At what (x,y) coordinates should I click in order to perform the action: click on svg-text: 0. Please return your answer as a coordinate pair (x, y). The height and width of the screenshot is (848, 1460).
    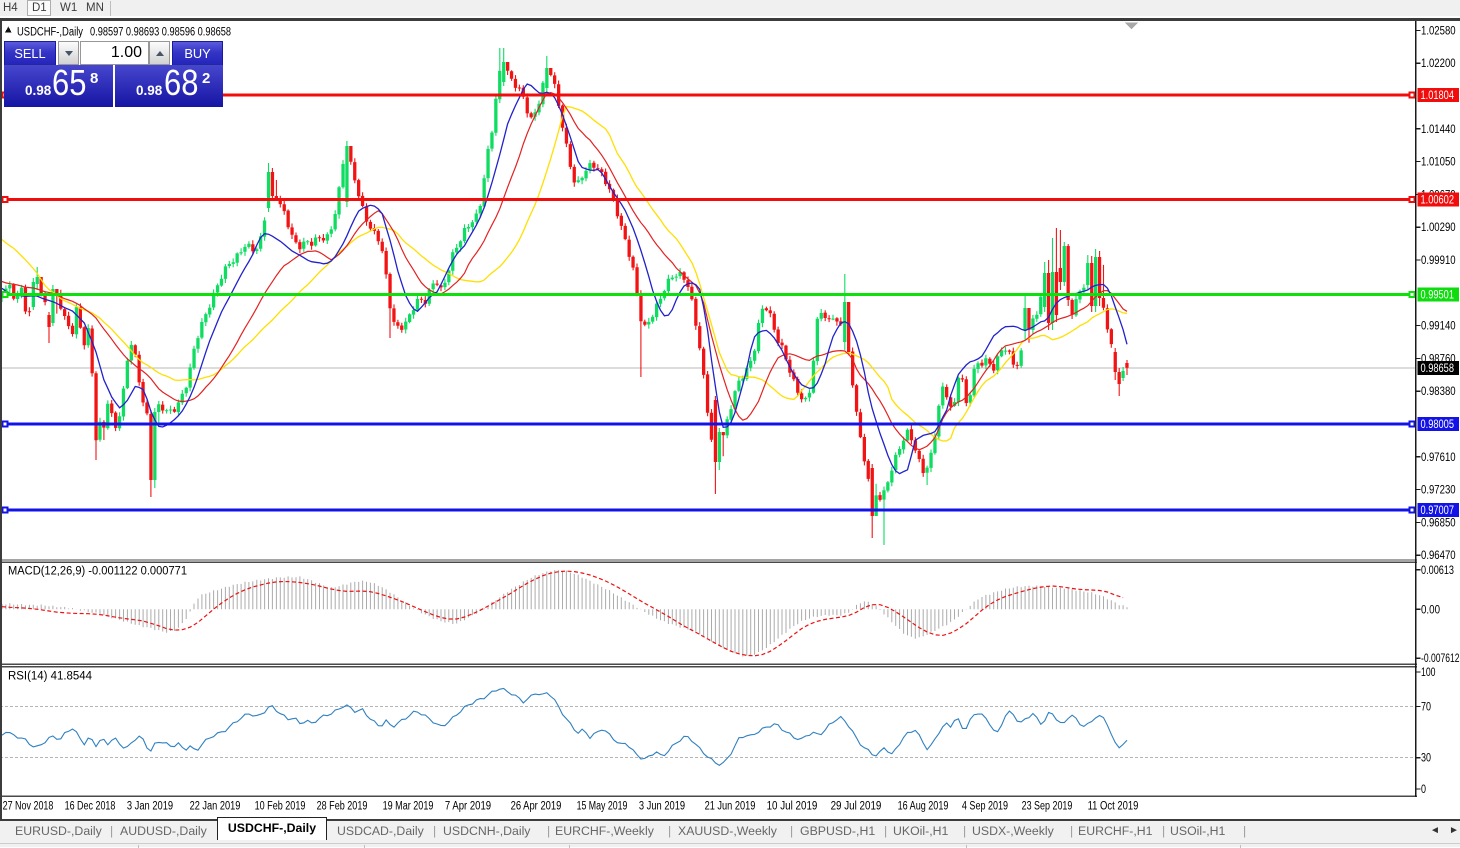
    Looking at the image, I should click on (1423, 790).